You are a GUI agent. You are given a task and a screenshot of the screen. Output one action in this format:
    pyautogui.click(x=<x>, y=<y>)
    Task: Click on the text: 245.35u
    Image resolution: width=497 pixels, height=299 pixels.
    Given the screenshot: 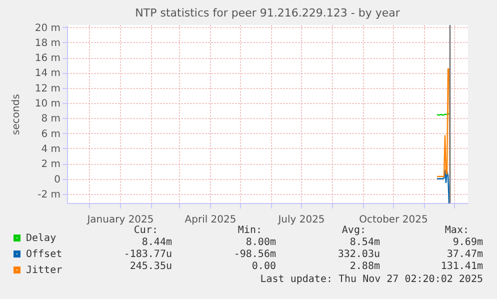 What is the action you would take?
    pyautogui.click(x=151, y=266)
    